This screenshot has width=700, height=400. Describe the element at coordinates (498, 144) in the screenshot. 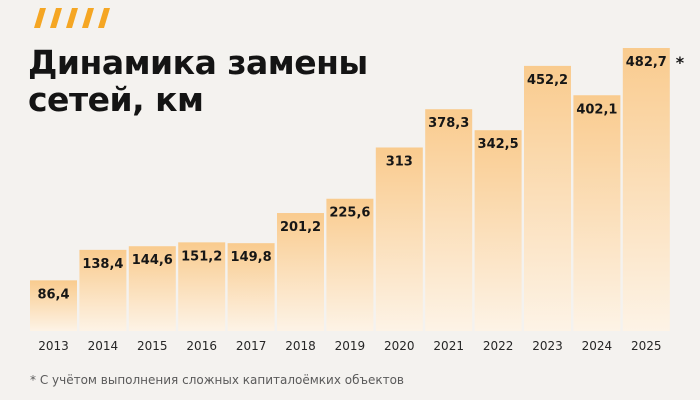

I see `value-label-2022: 342,5` at that location.